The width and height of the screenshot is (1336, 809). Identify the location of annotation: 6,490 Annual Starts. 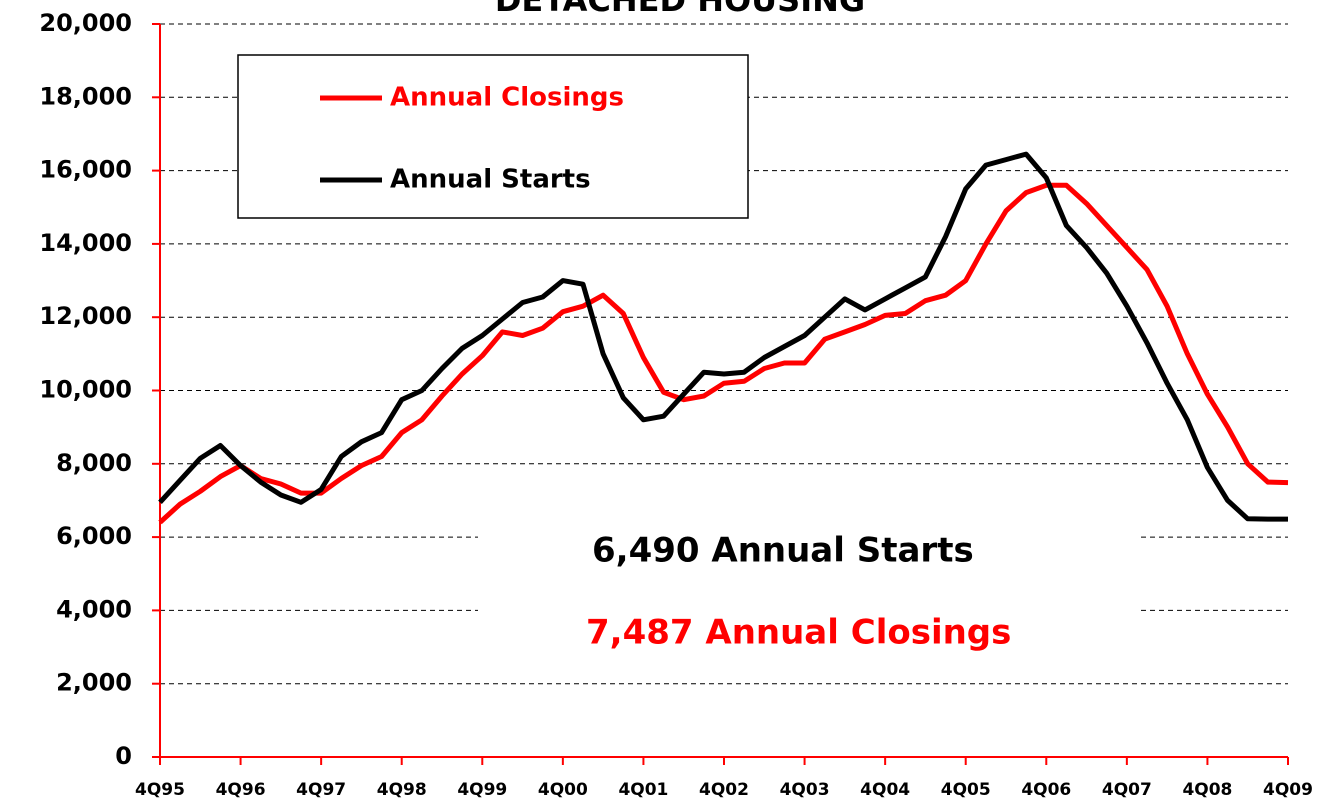
(783, 551).